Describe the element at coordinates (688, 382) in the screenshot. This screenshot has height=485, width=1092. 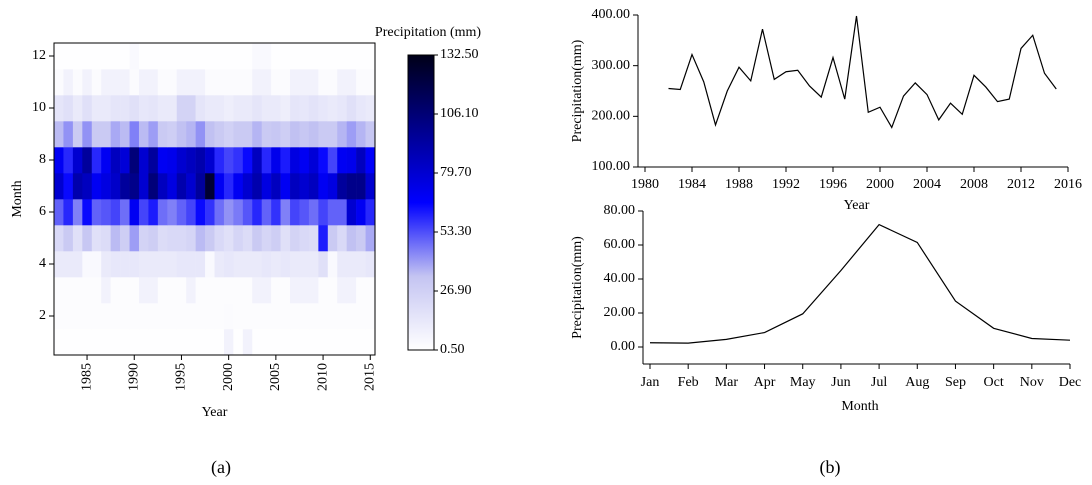
I see `x-tick-label: Feb` at that location.